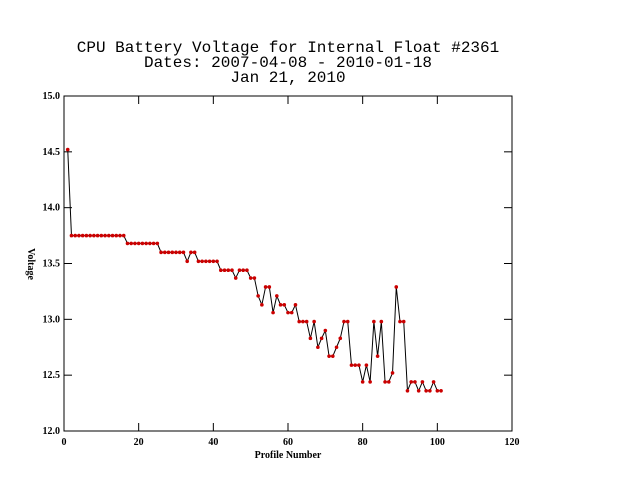 The width and height of the screenshot is (640, 480). What do you see at coordinates (213, 442) in the screenshot?
I see `x-tick-label: 40` at bounding box center [213, 442].